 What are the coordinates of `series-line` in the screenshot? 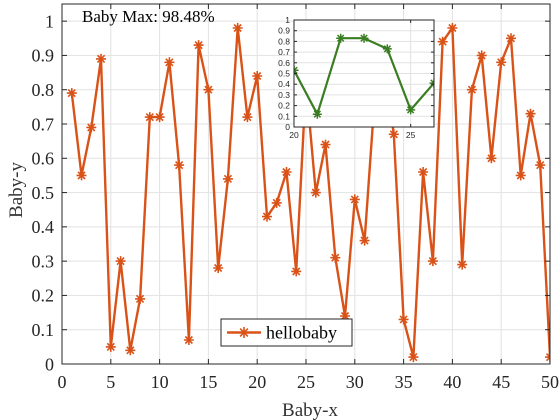 It's located at (364, 76).